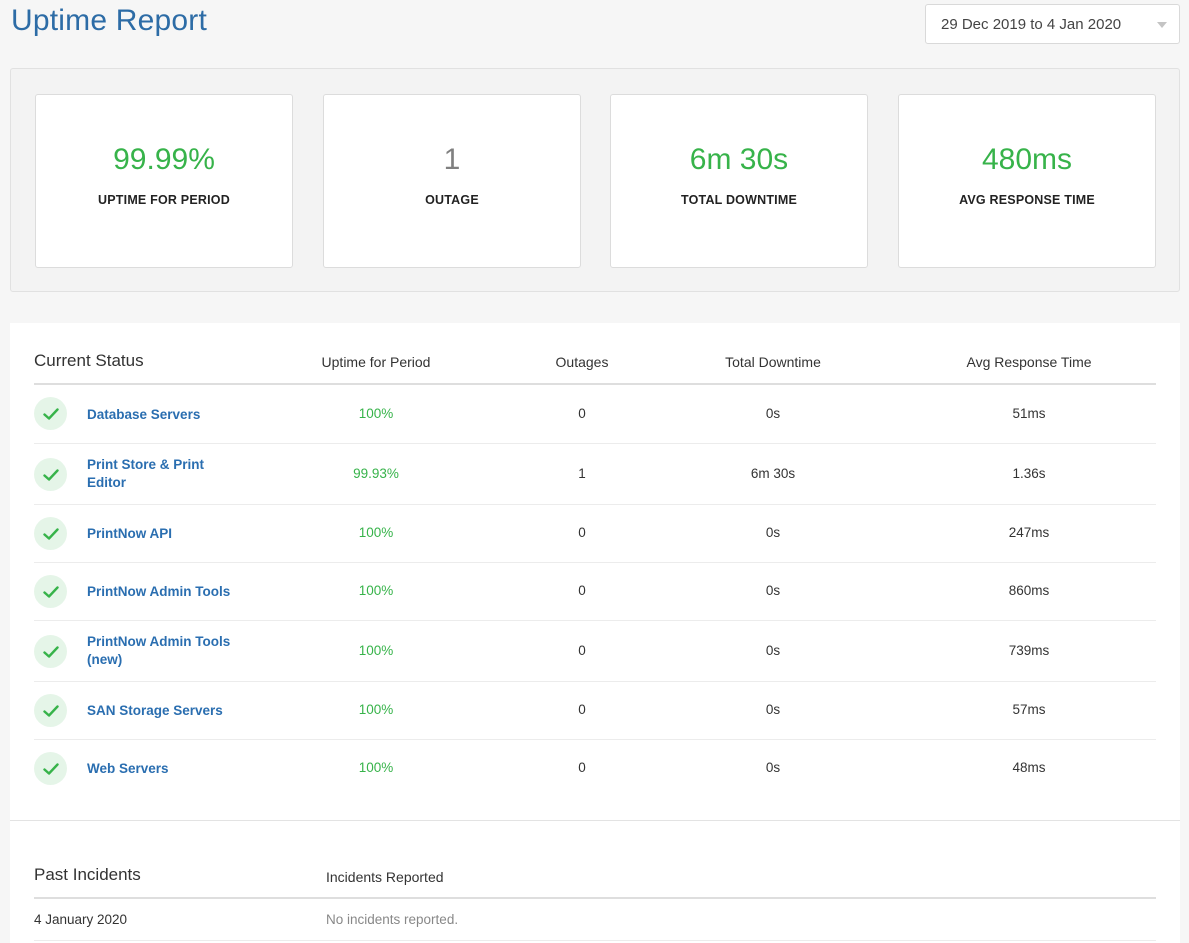  Describe the element at coordinates (144, 414) in the screenshot. I see `service-link: Database Servers` at that location.